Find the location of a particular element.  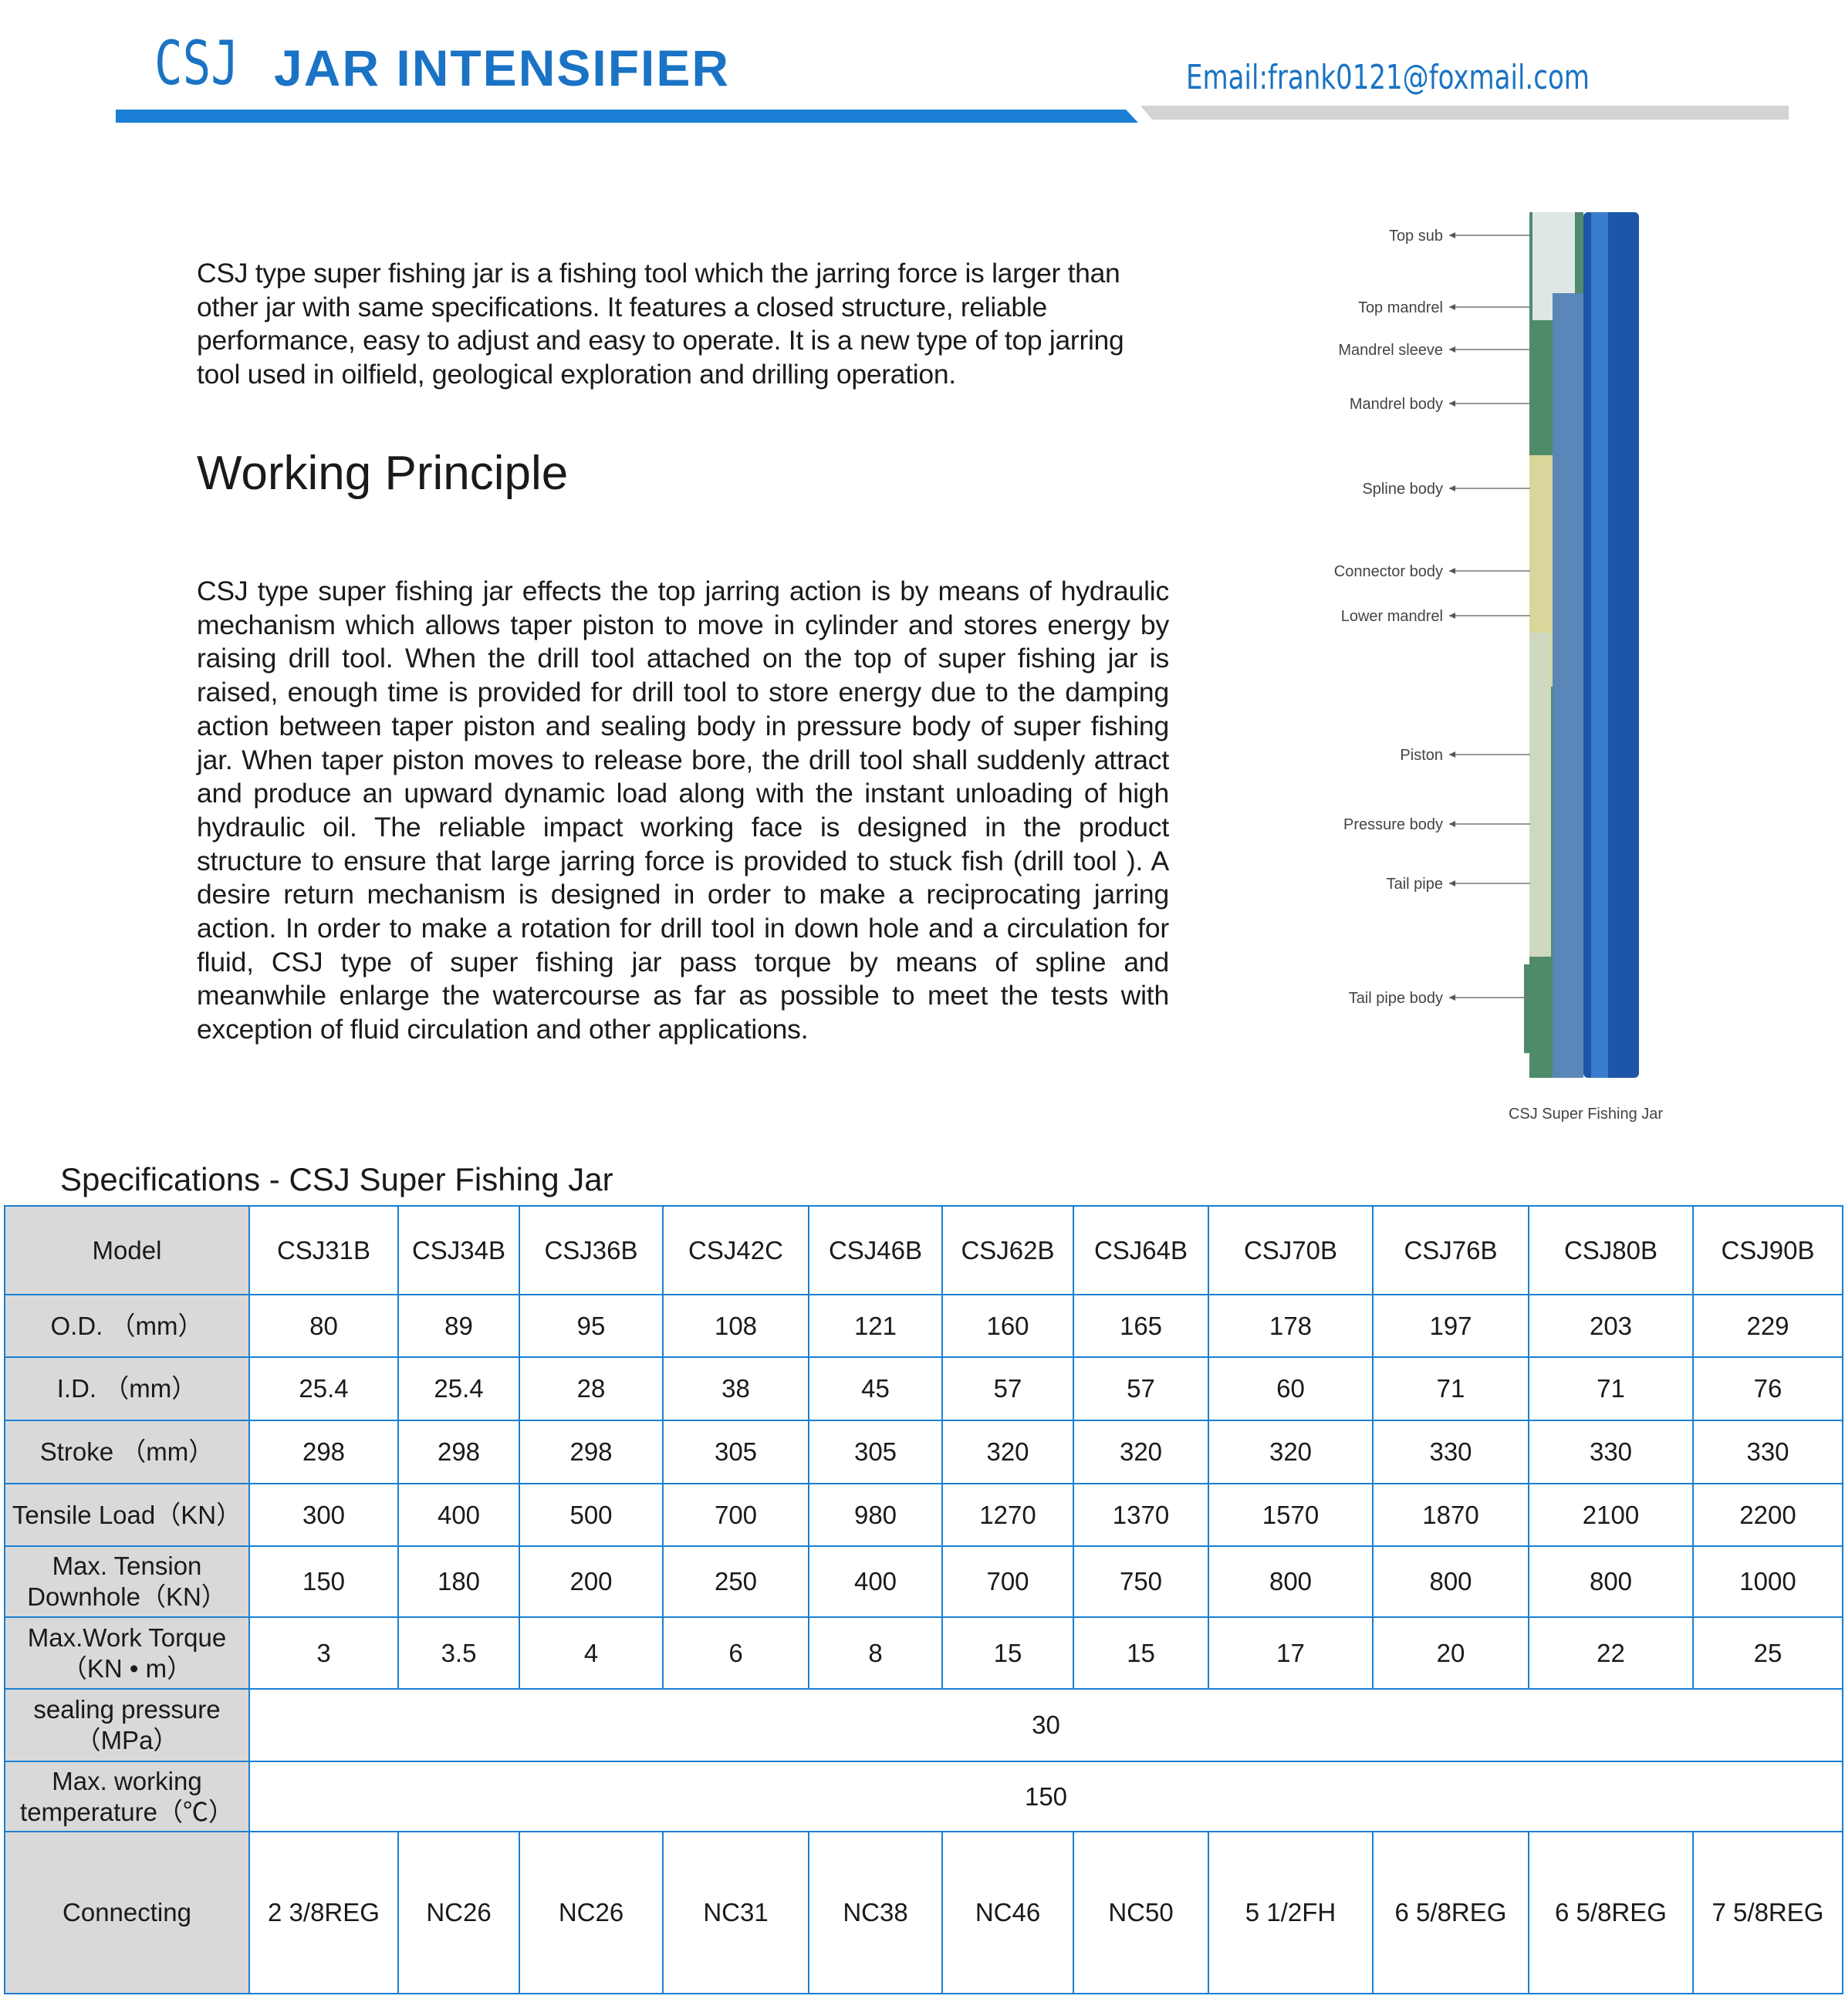

cell: 200 is located at coordinates (591, 1581).